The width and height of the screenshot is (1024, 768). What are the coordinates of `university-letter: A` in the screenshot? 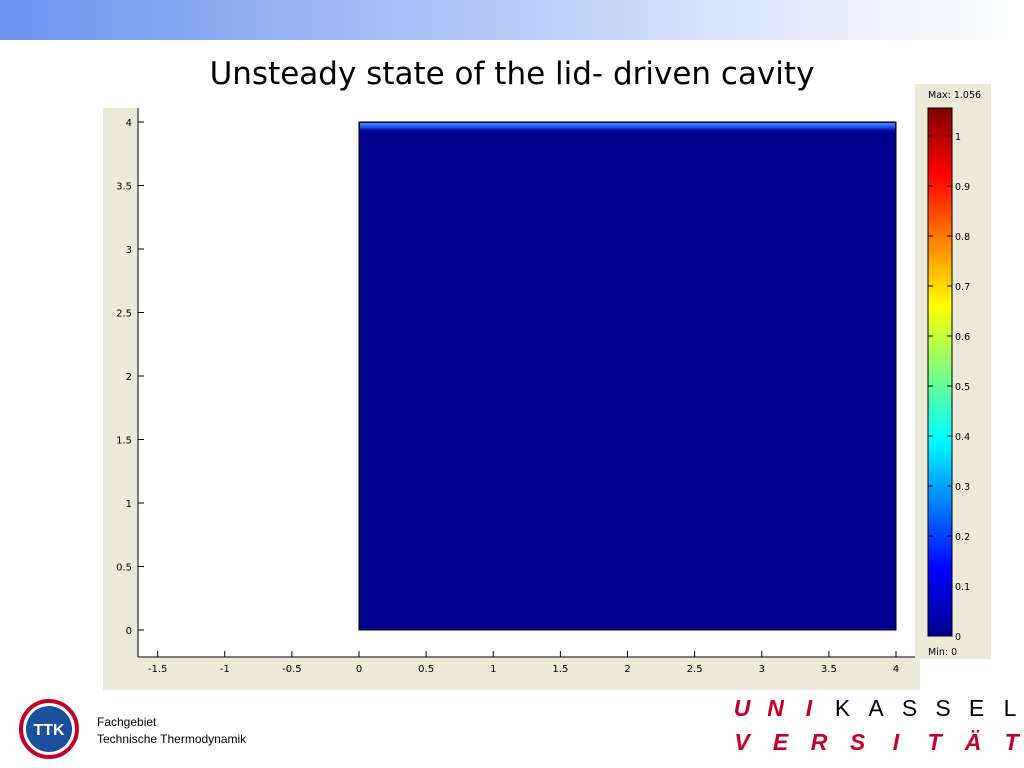 It's located at (876, 708).